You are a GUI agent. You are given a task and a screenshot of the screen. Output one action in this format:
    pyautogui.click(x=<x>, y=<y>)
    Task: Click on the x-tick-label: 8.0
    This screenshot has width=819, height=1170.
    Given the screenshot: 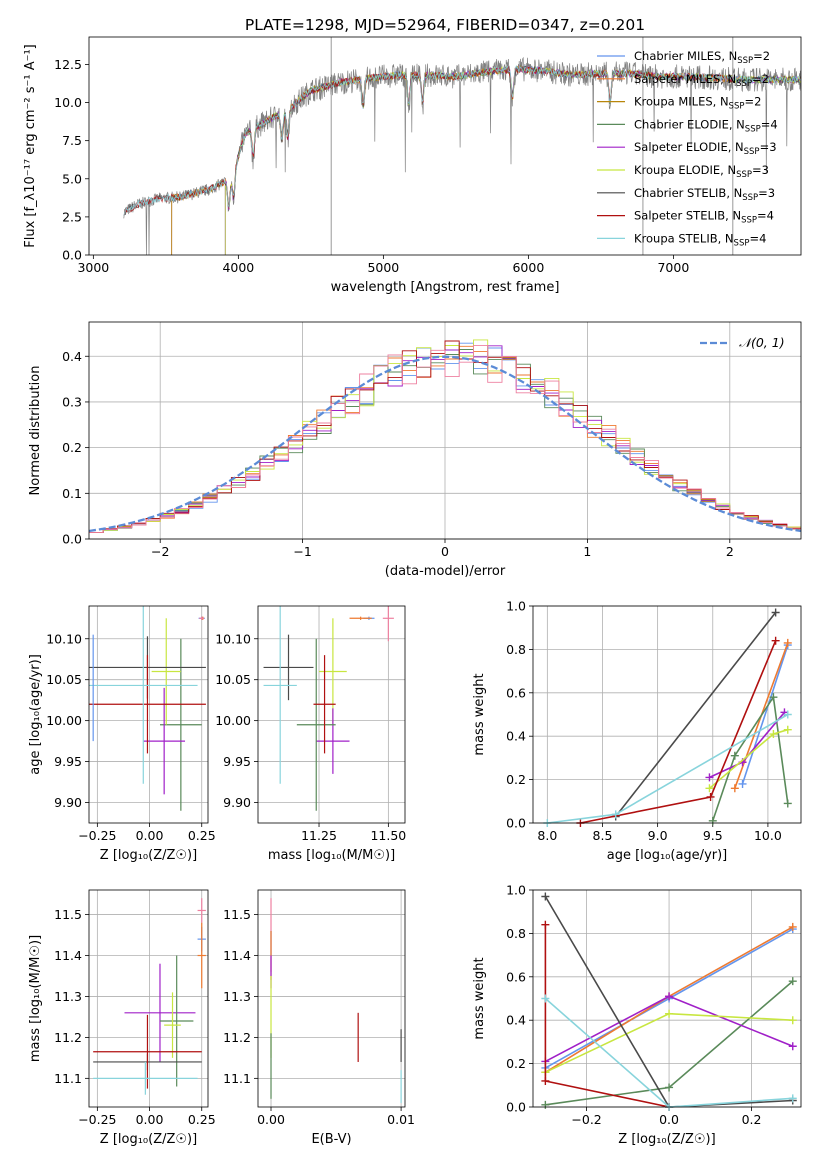 What is the action you would take?
    pyautogui.click(x=547, y=835)
    